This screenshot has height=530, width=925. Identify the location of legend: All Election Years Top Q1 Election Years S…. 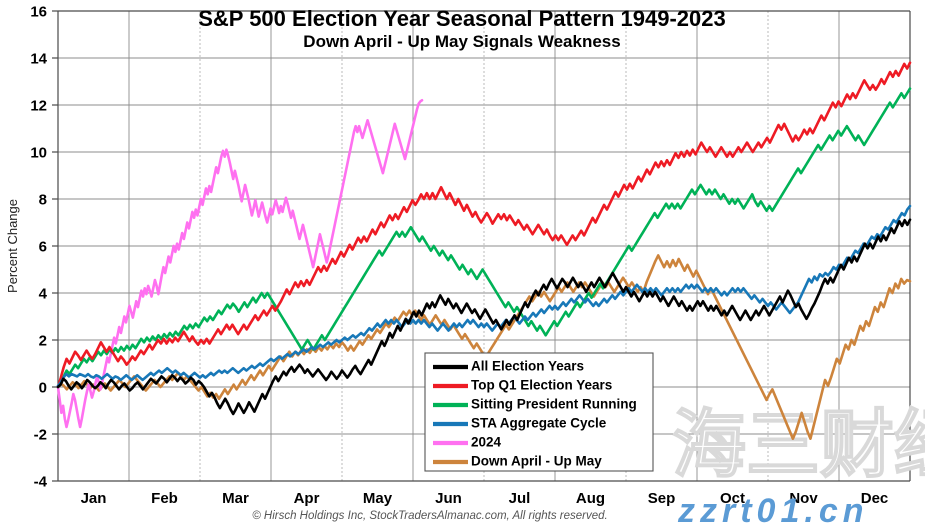
(539, 412).